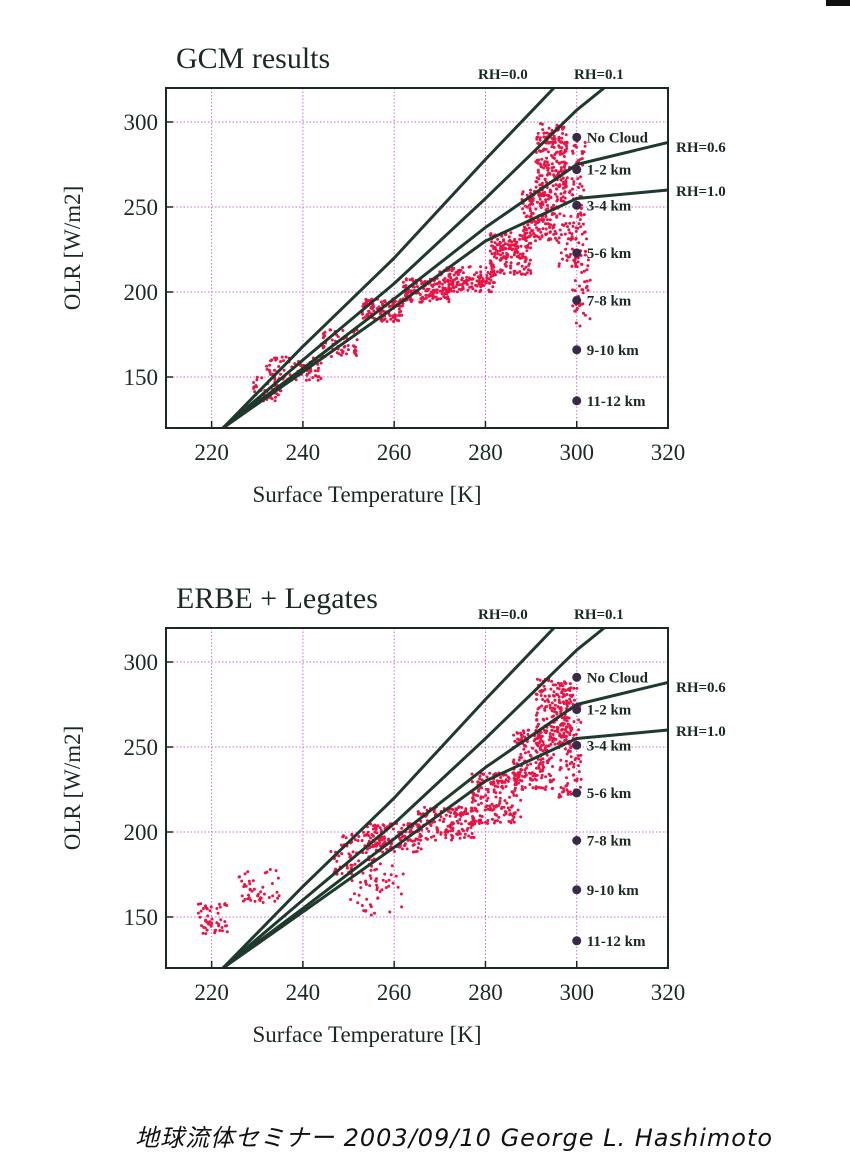 The height and width of the screenshot is (1170, 850). What do you see at coordinates (701, 148) in the screenshot?
I see `curve-label-rh-0-6: RH=0.6` at bounding box center [701, 148].